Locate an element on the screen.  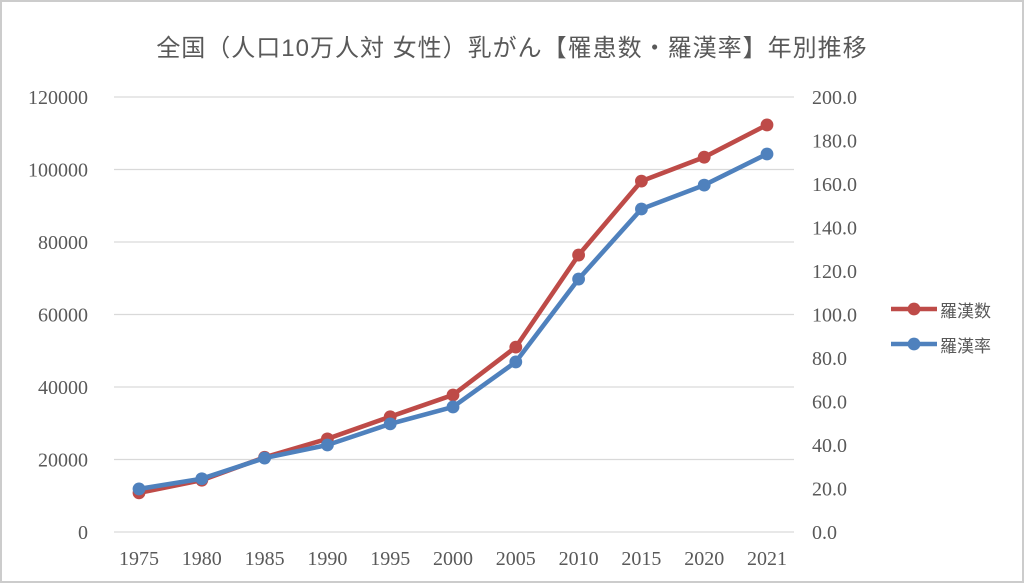
x-axis-tick-label: 1985 is located at coordinates (265, 559).